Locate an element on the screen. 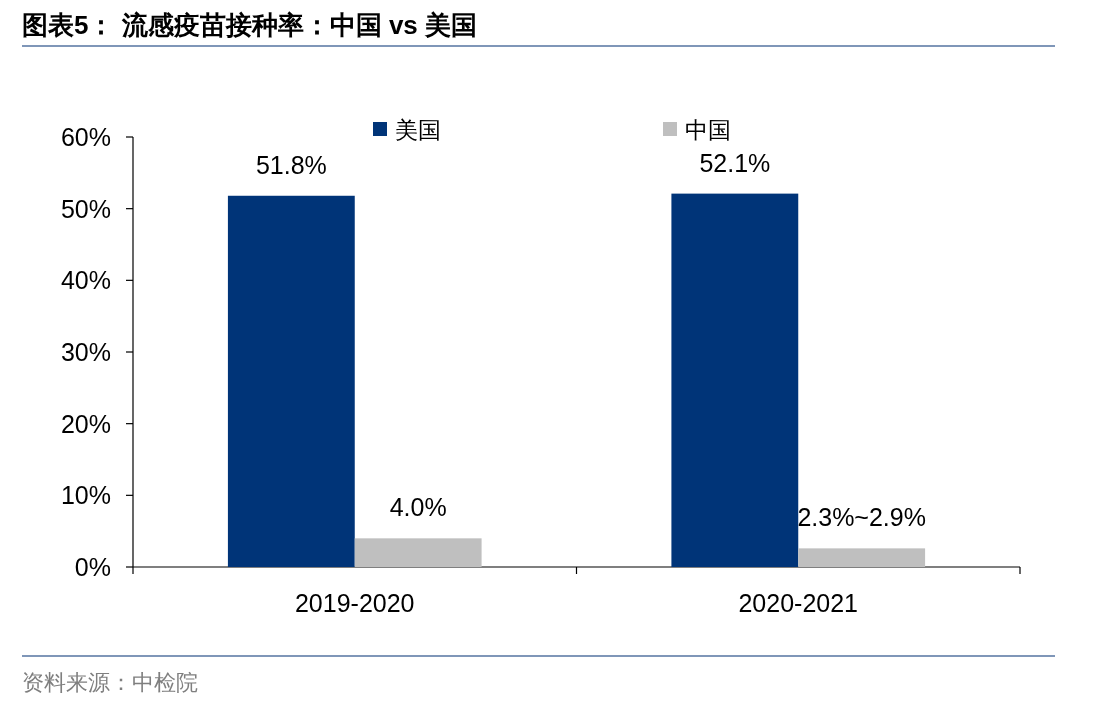 The image size is (1112, 710). annotation: 资料来源：中检院 is located at coordinates (110, 682).